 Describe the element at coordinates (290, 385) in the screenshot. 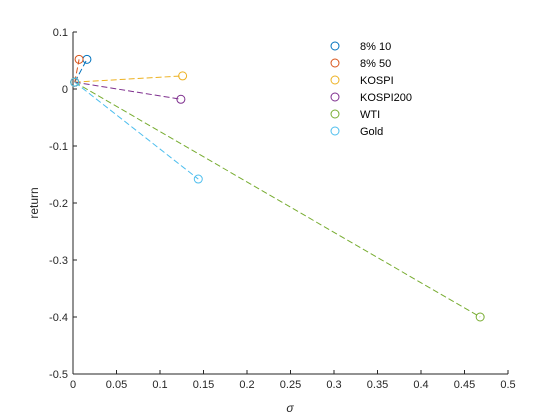

I see `x-tick-label: 0.25` at that location.